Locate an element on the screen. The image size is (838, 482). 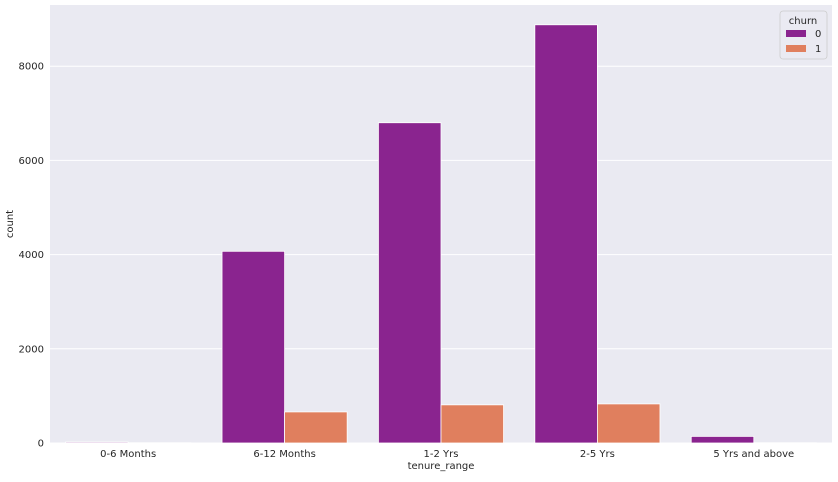
y-tick-labels: 0 2000 4000 6000 8000 is located at coordinates (31, 256).